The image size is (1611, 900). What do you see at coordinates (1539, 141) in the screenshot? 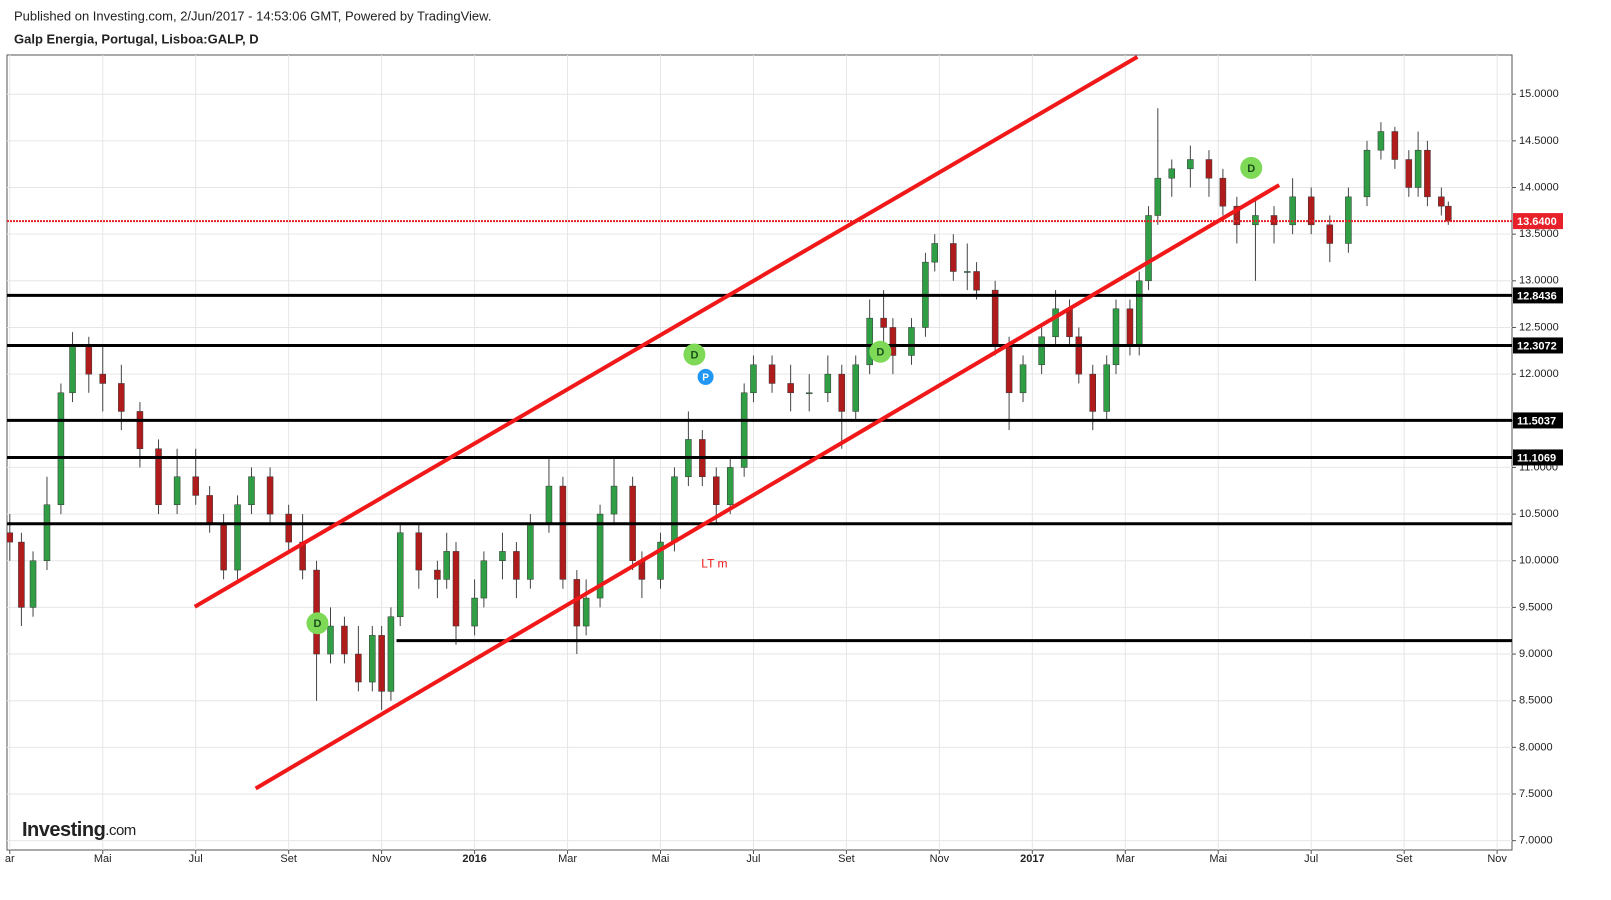
I see `y-tick-label: 14.5000` at bounding box center [1539, 141].